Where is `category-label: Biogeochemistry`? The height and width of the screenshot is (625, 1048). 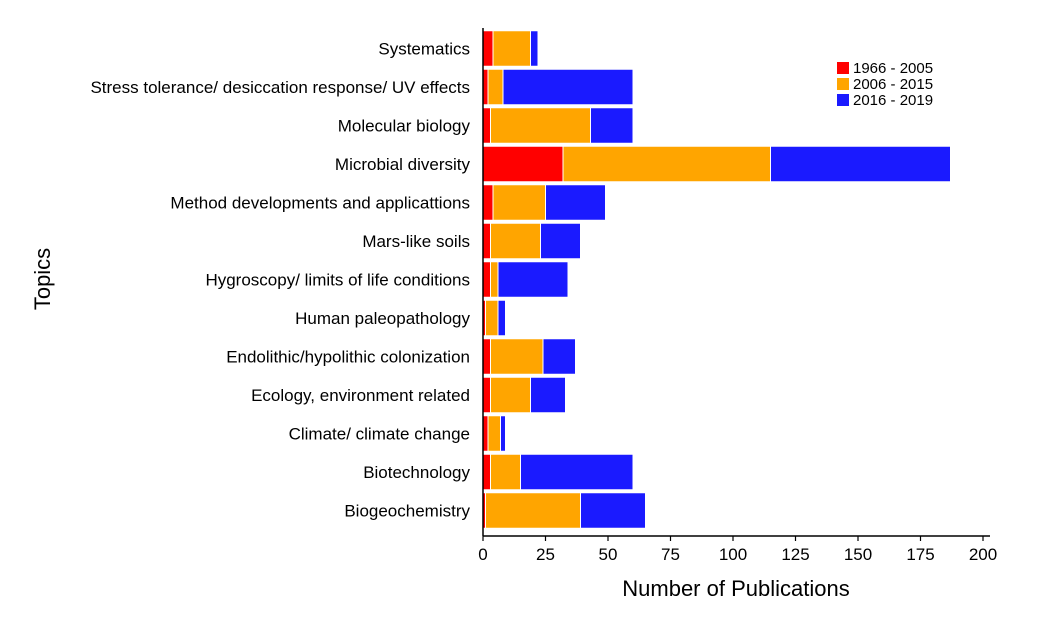
category-label: Biogeochemistry is located at coordinates (407, 511).